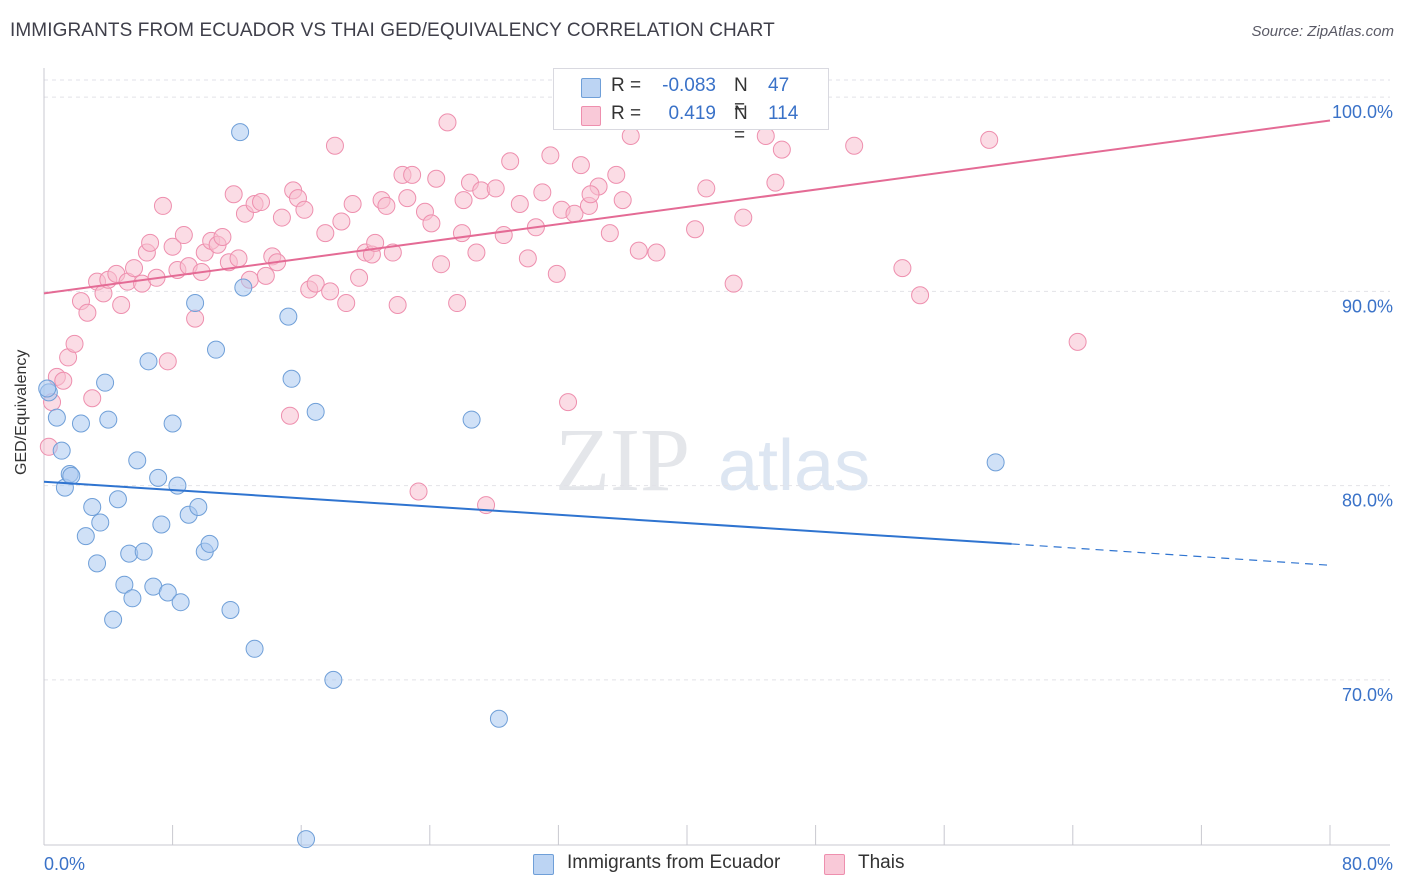 This screenshot has height=892, width=1406. I want to click on y-tick-label: 100.0%, so click(1362, 112).